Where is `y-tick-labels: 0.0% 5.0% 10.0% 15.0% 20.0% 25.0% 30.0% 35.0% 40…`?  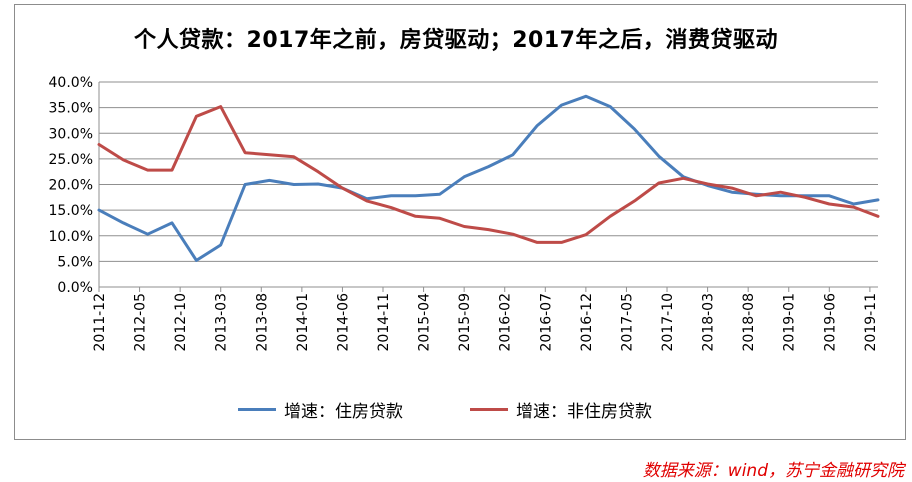 y-tick-labels: 0.0% 5.0% 10.0% 15.0% 20.0% 25.0% 30.0% 35.0% 40… is located at coordinates (71, 185).